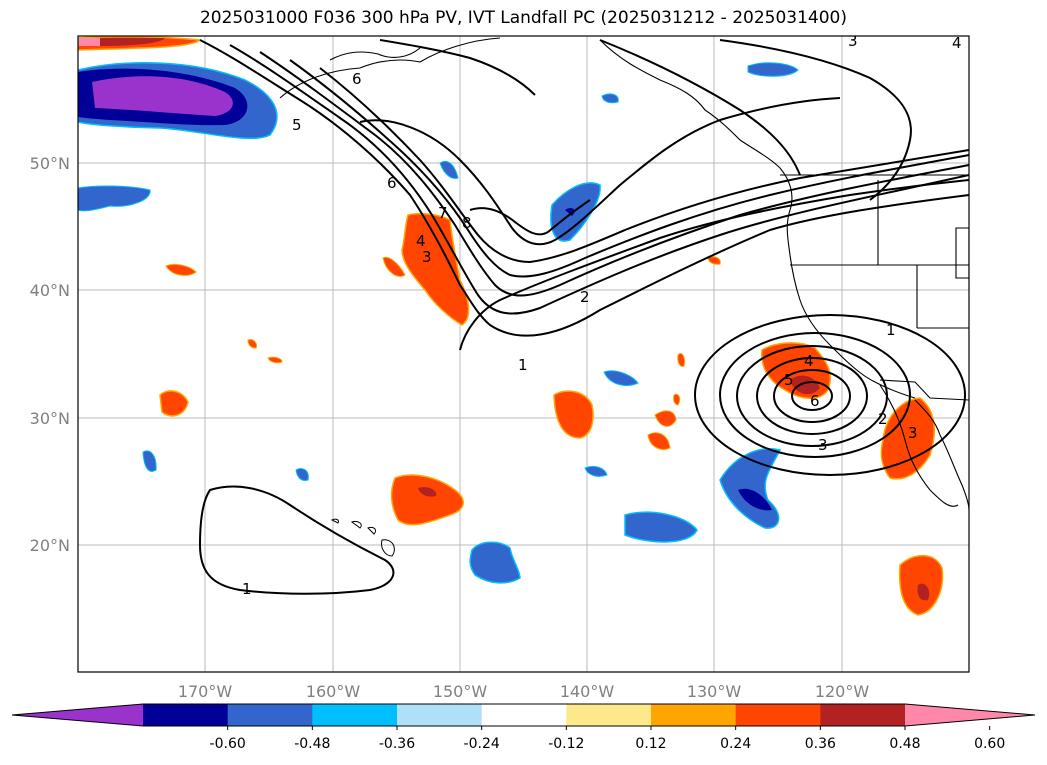  What do you see at coordinates (435, 269) in the screenshot?
I see `pv-area-central` at bounding box center [435, 269].